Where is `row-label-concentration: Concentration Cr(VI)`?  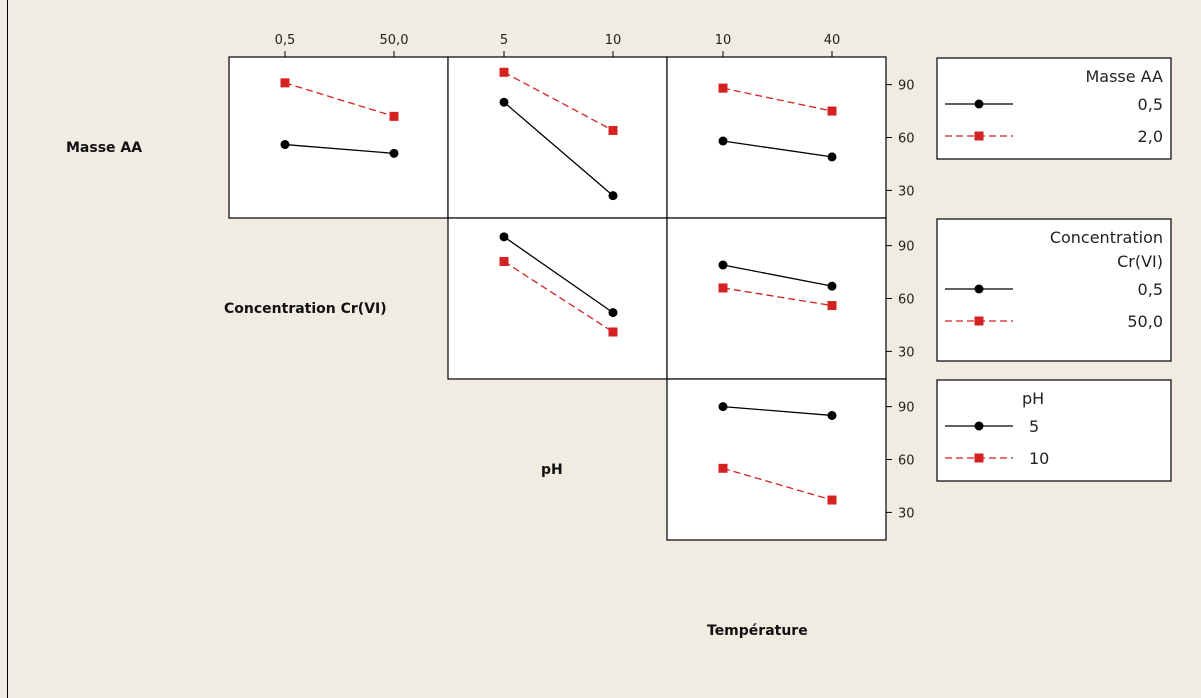
row-label-concentration: Concentration Cr(VI) is located at coordinates (305, 309).